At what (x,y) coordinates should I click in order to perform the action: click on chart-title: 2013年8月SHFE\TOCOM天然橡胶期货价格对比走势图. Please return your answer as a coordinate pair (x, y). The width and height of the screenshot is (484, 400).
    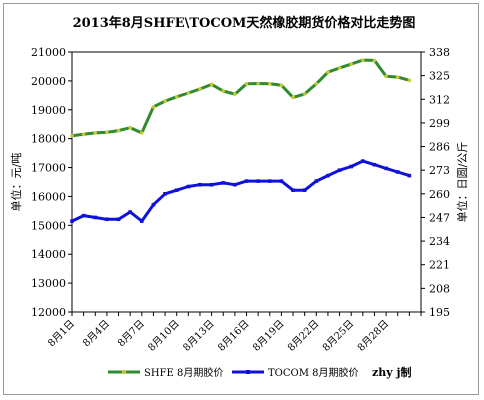
    Looking at the image, I should click on (244, 23).